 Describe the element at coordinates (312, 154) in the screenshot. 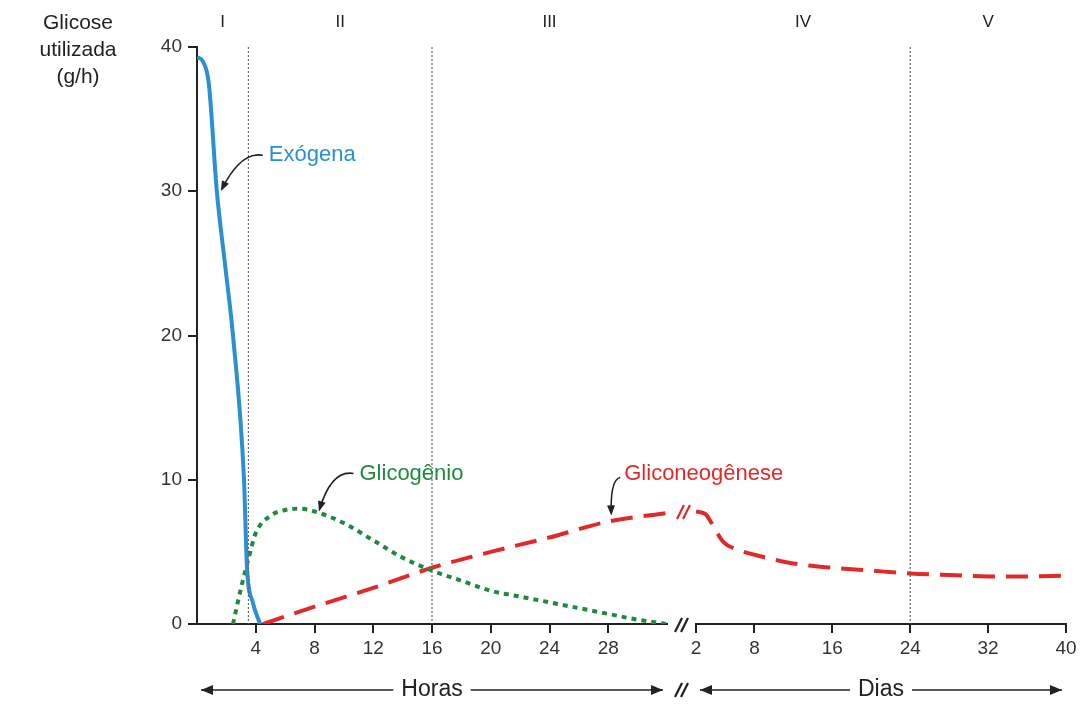

I see `text: Exógena` at that location.